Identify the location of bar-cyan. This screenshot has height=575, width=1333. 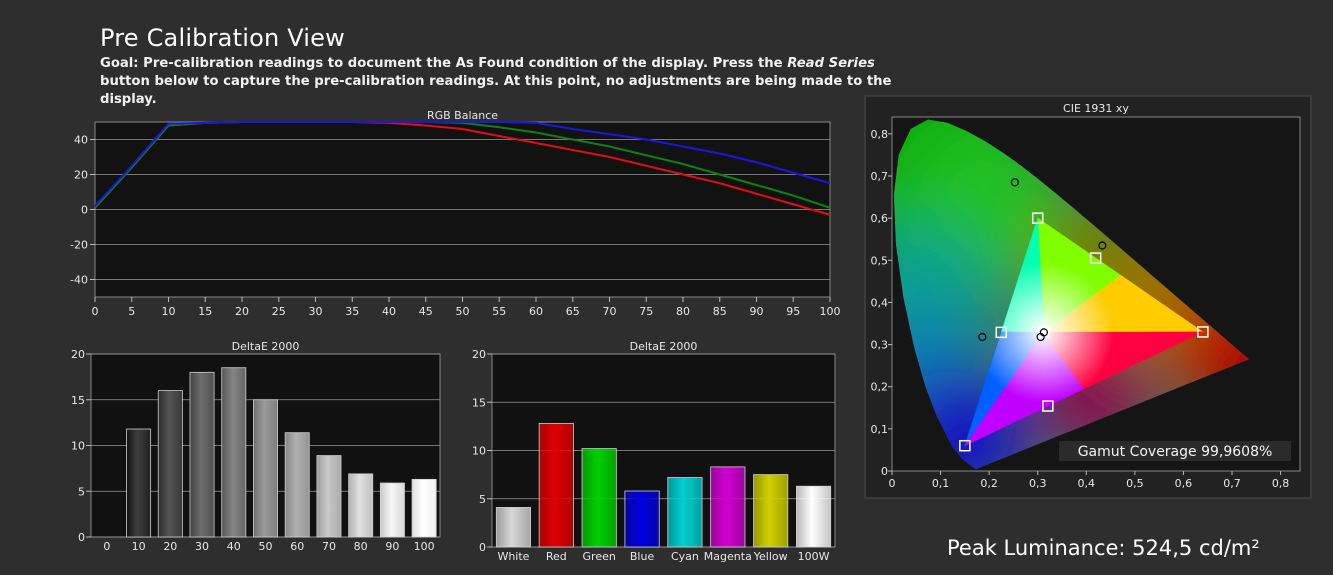
(685, 512).